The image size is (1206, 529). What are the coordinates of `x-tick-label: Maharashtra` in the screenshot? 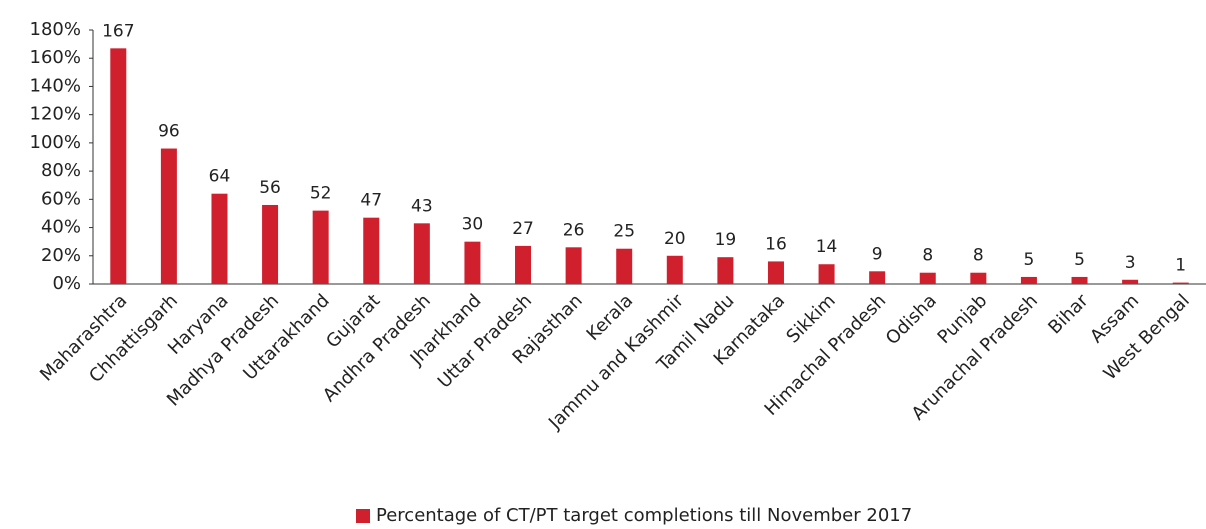 It's located at (83, 337).